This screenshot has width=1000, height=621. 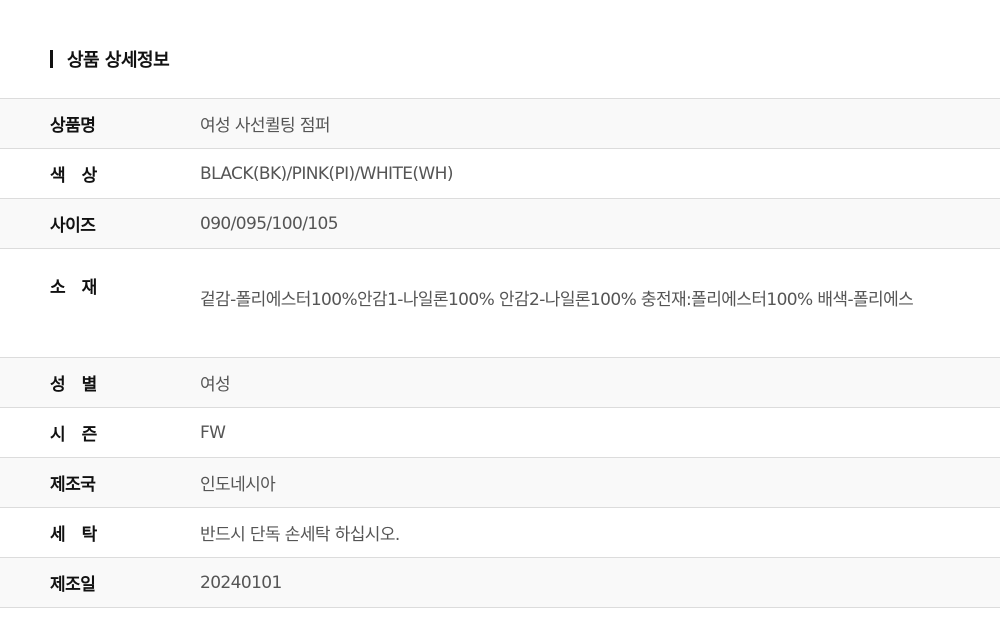 I want to click on table-row-origin: 제조국 인도네시아, so click(x=500, y=482).